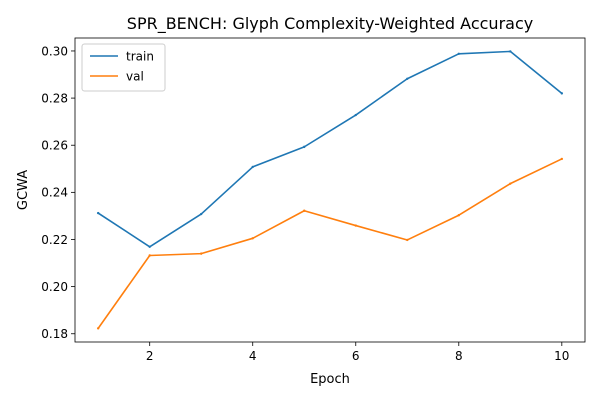 The height and width of the screenshot is (400, 600). I want to click on y-axis: 0.18 0.20 0.22 0.24 0.26 0.28 0.30, so click(58, 192).